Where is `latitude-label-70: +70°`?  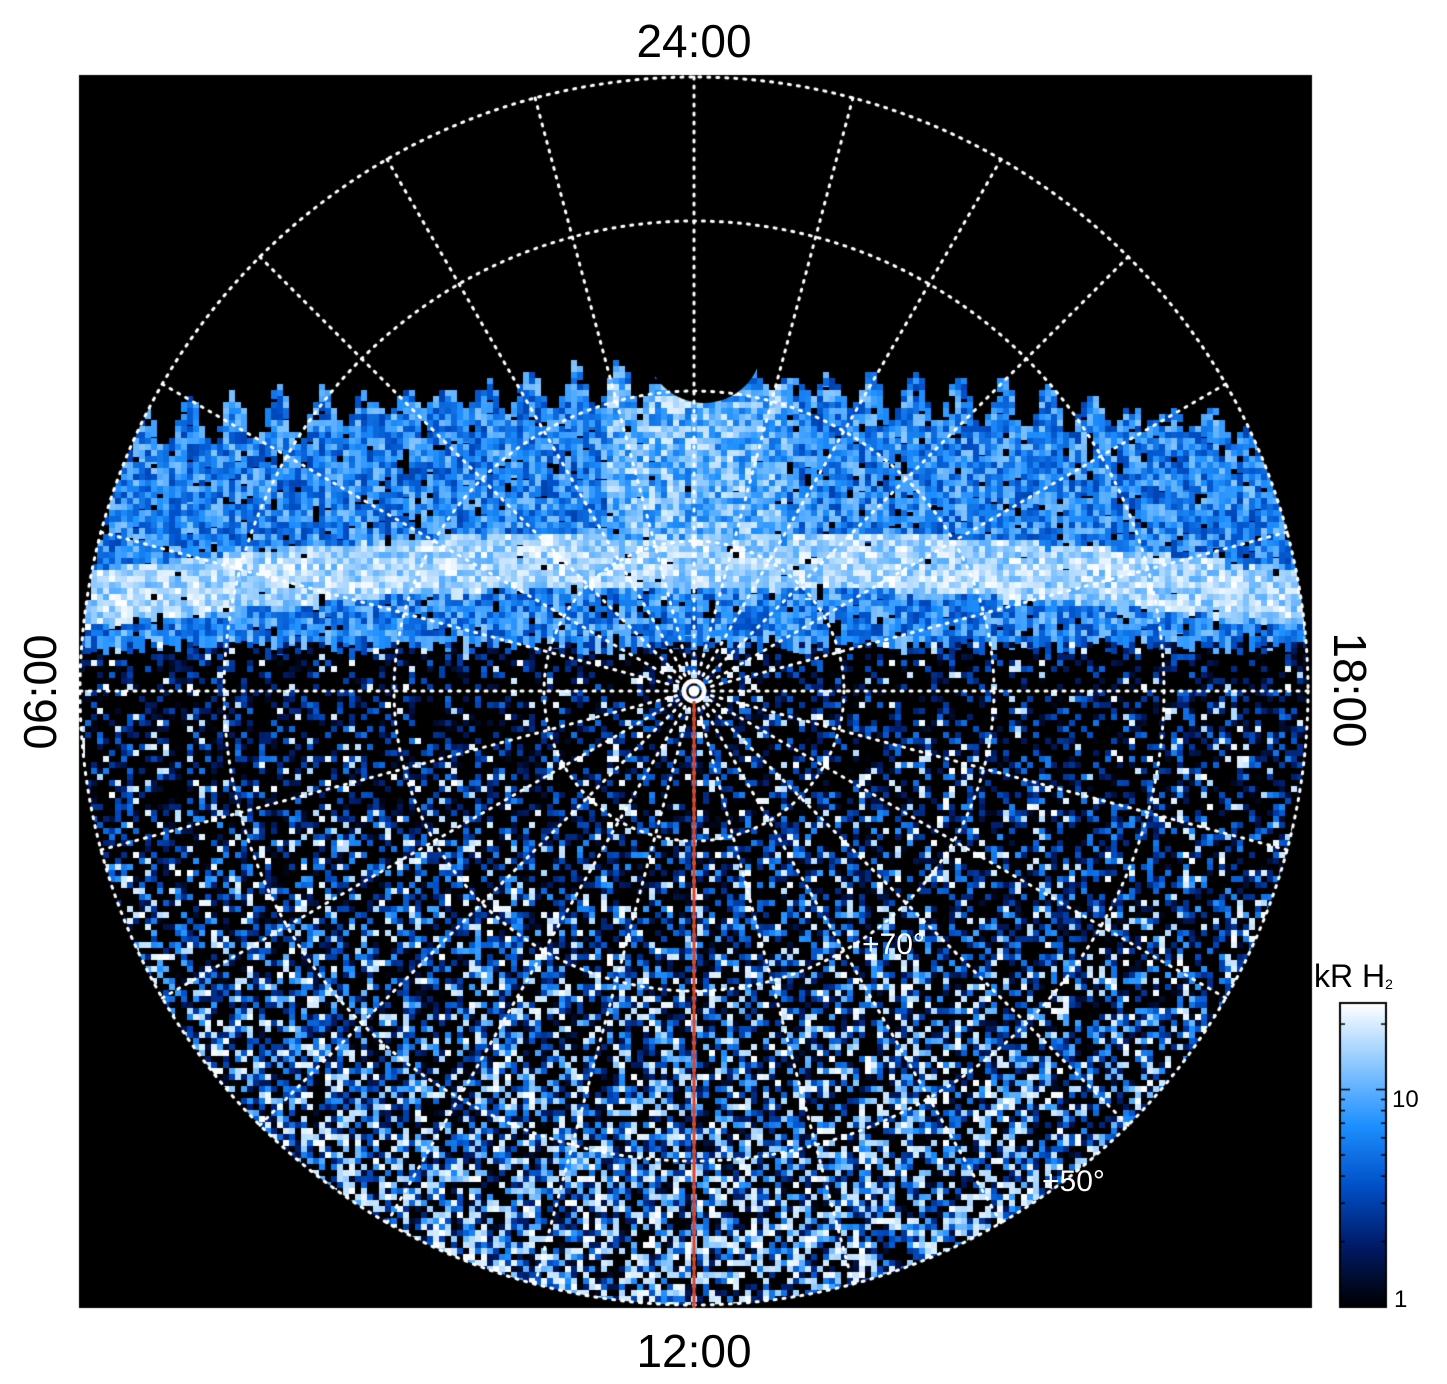 latitude-label-70: +70° is located at coordinates (893, 944).